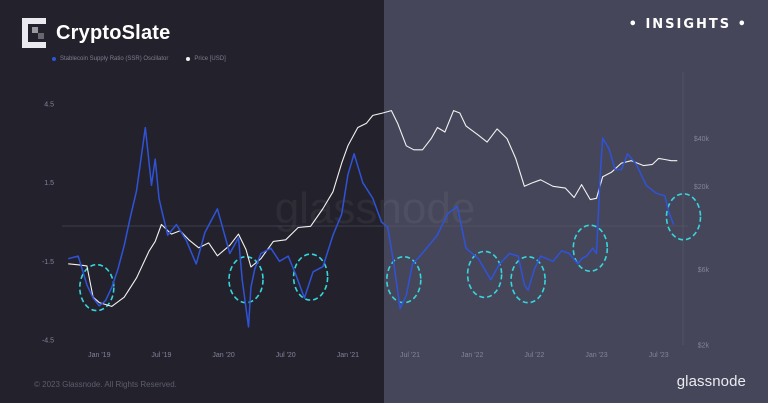  What do you see at coordinates (48, 223) in the screenshot?
I see `y-left-axis-ticks: 4.5 1.5 -1.5 -4.5` at bounding box center [48, 223].